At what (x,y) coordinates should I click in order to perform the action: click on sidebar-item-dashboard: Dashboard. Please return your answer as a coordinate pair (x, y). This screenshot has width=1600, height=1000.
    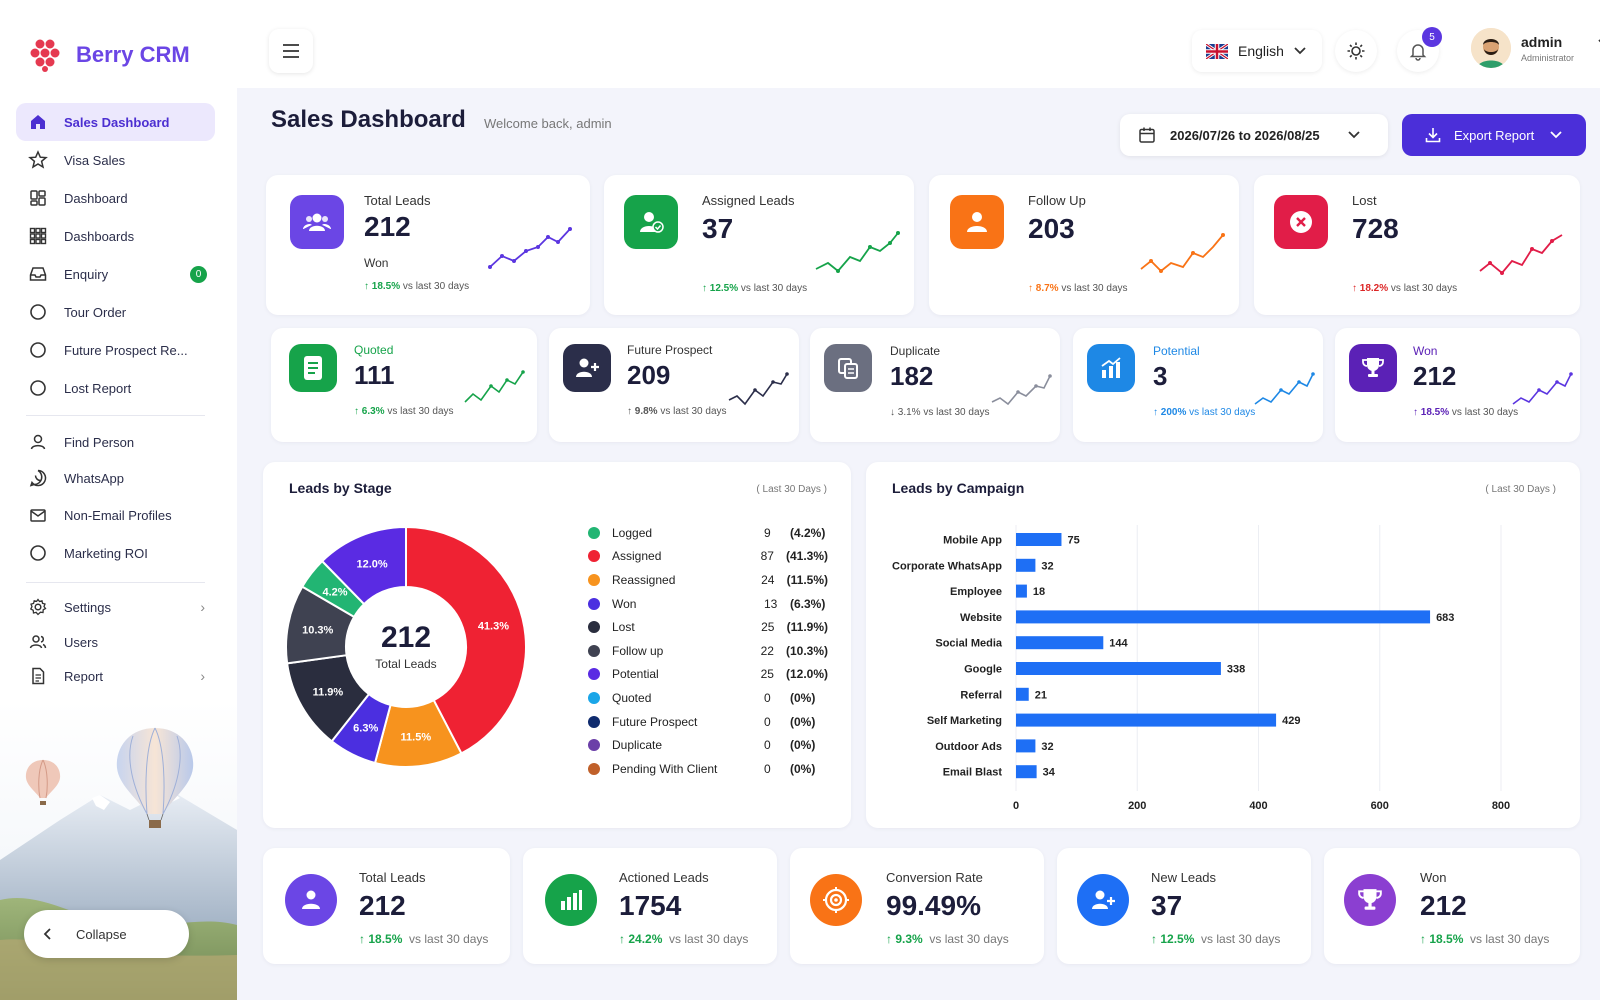
    Looking at the image, I should click on (115, 198).